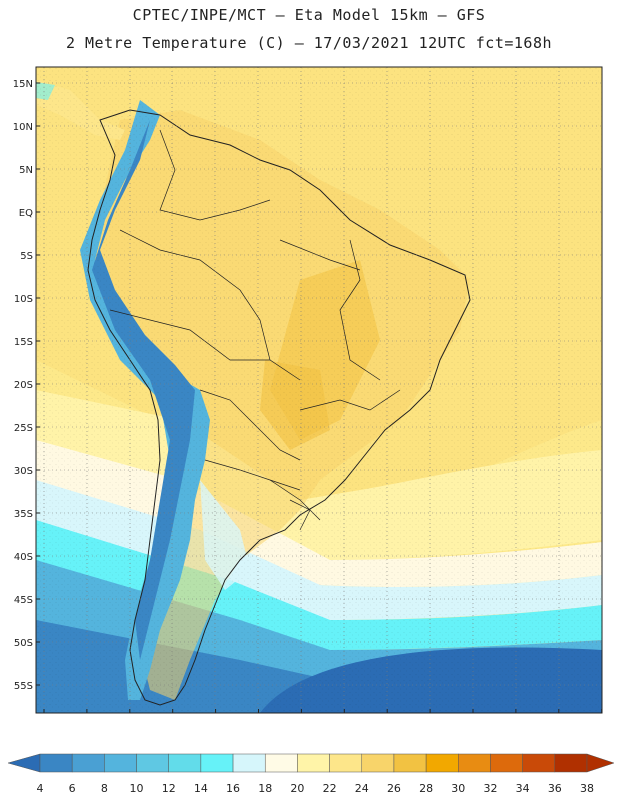 This screenshot has height=800, width=618. I want to click on legend-label: 32, so click(490, 788).